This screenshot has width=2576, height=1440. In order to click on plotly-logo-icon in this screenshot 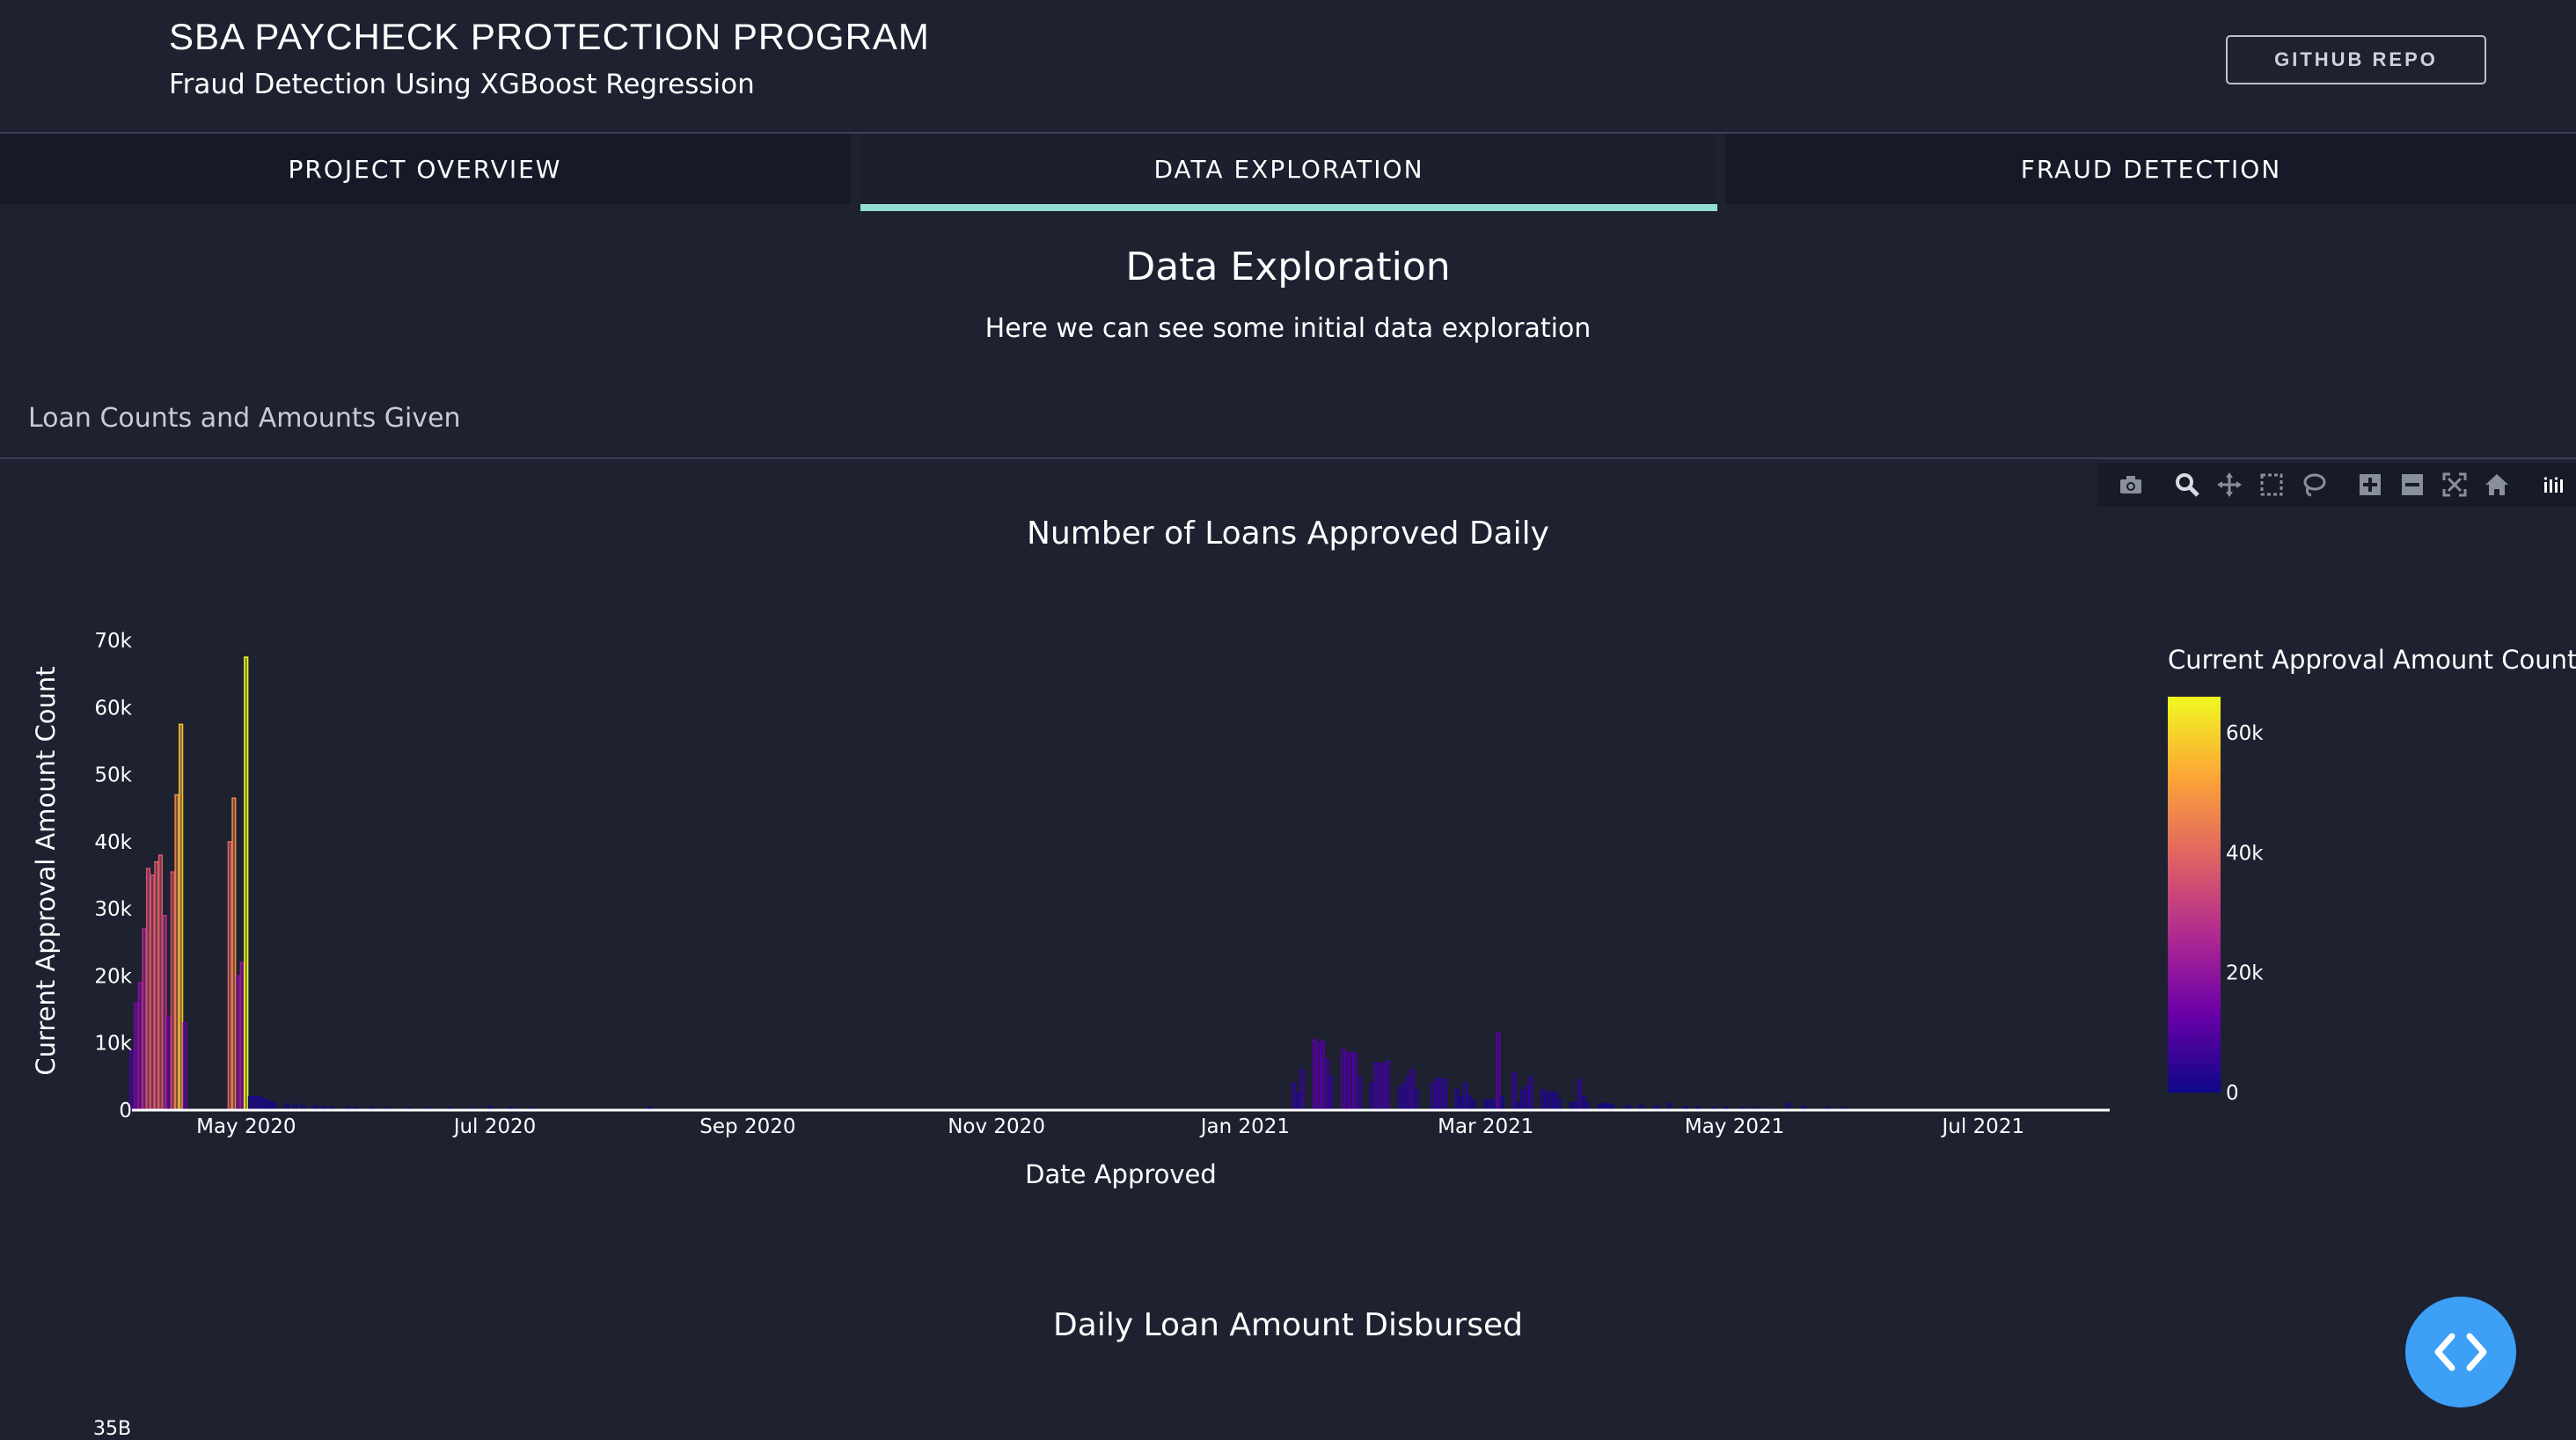, I will do `click(2553, 485)`.